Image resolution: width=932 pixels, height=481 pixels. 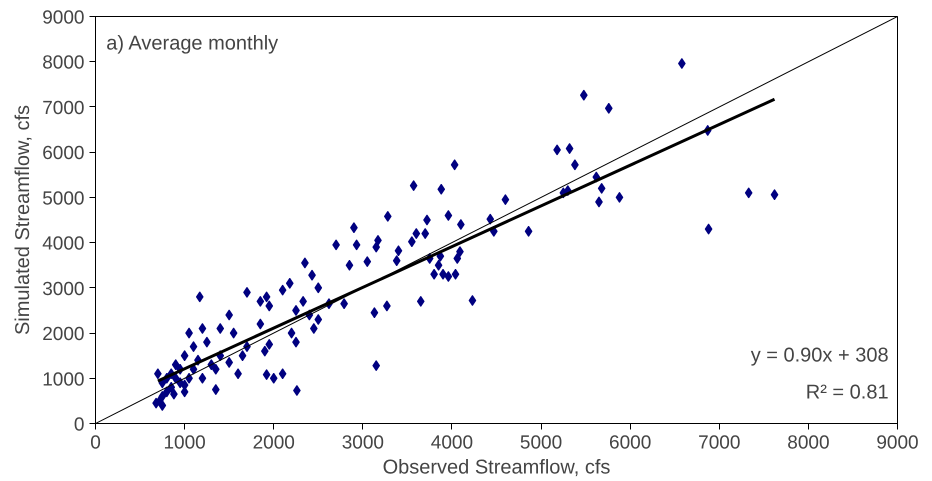 What do you see at coordinates (363, 443) in the screenshot?
I see `x-tick-label: 3000` at bounding box center [363, 443].